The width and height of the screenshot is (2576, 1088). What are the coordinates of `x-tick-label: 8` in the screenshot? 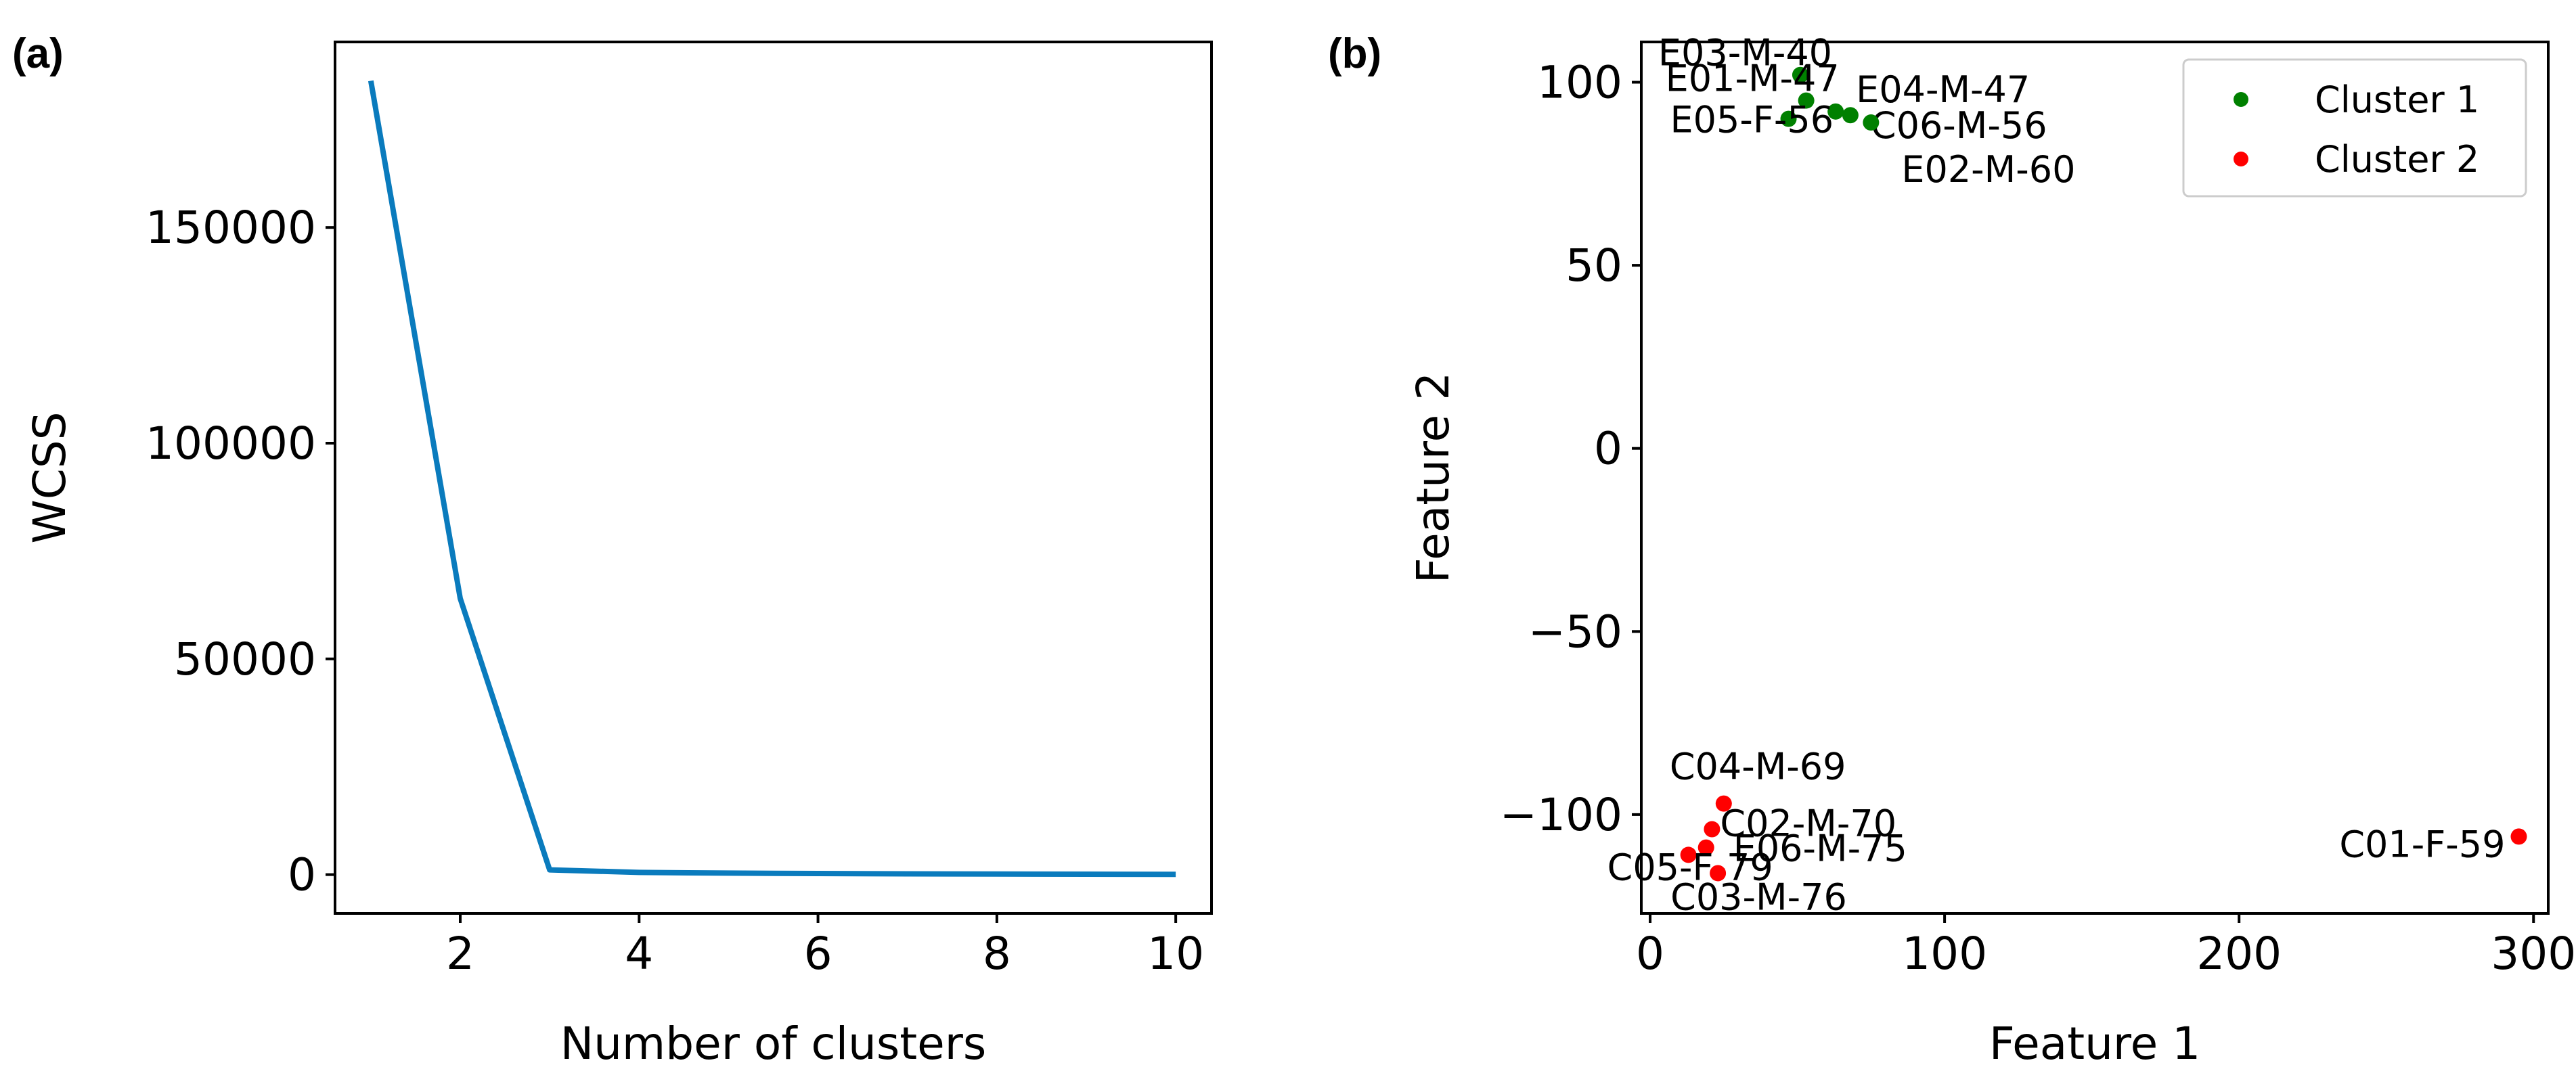 It's located at (997, 954).